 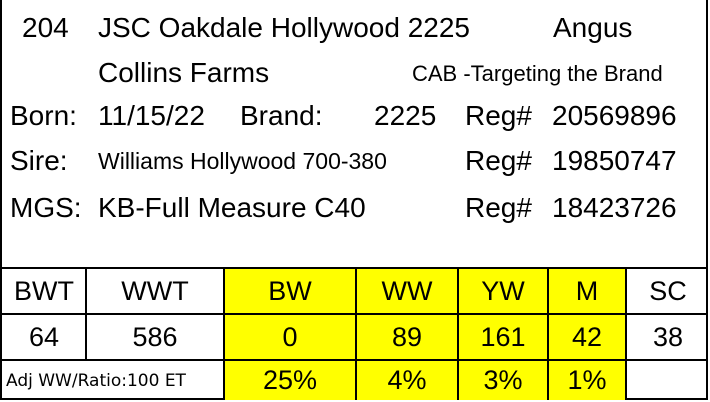 I want to click on value-wwt: 586, so click(x=155, y=336).